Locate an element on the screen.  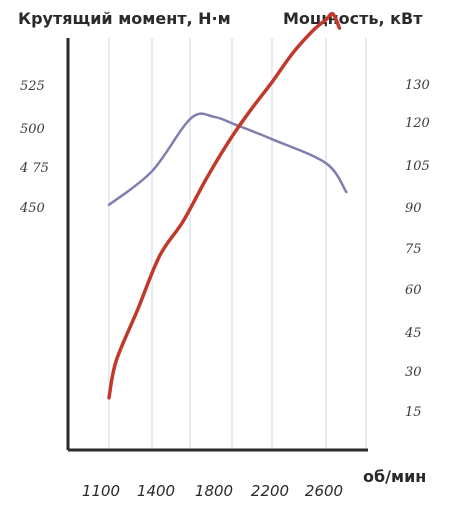
torque-tick-1: 500 is located at coordinates (32, 129).